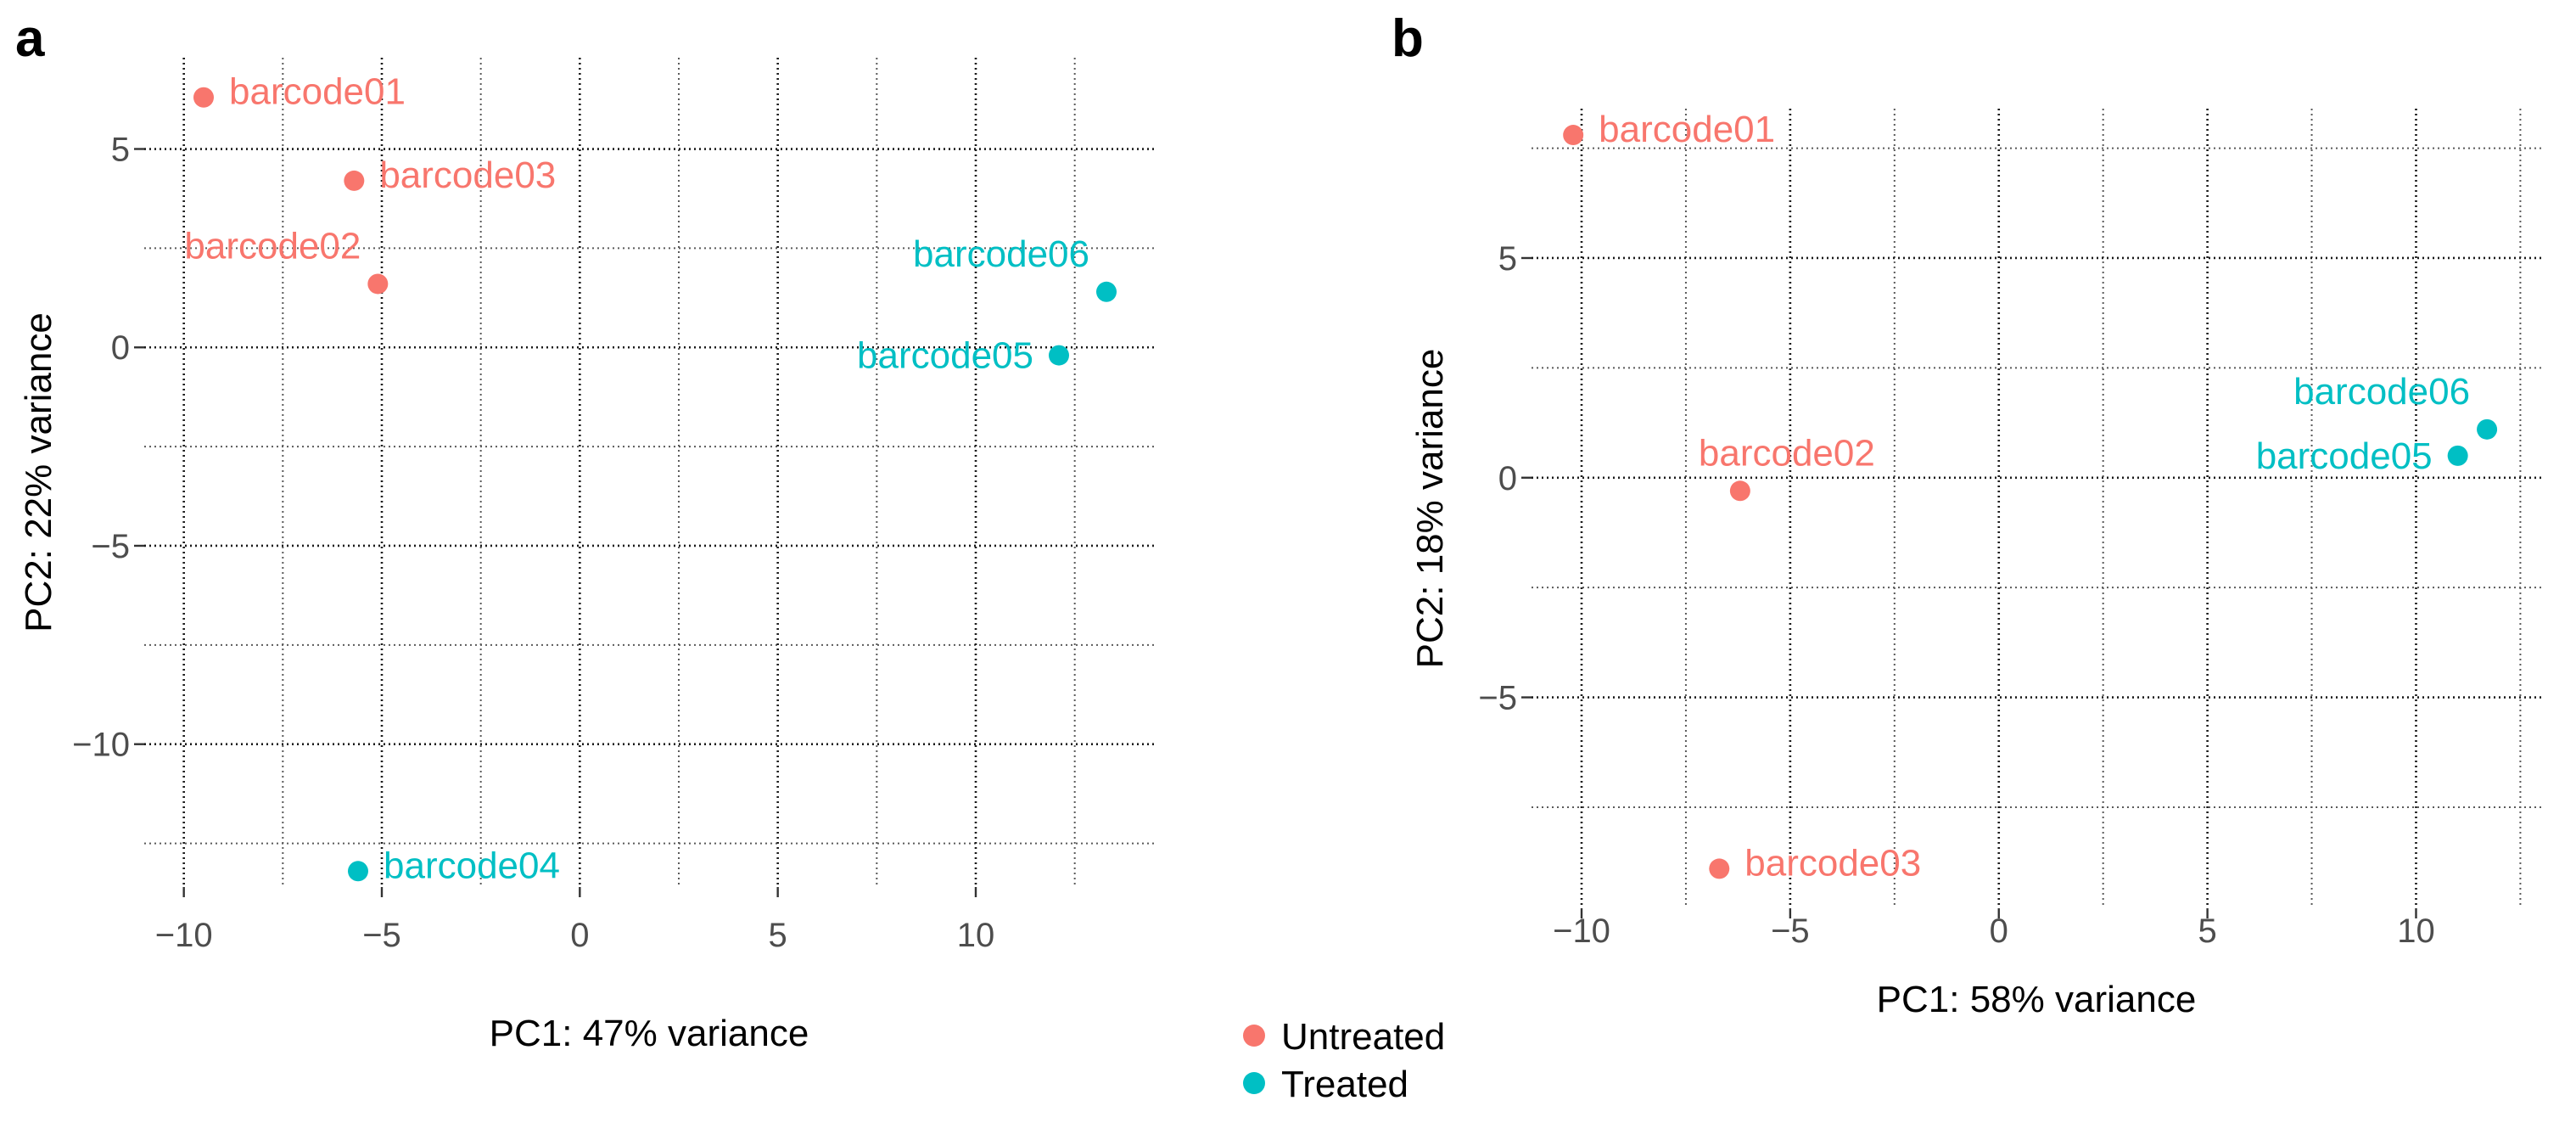  I want to click on y-axis-title: PC2: 18% variance, so click(1430, 509).